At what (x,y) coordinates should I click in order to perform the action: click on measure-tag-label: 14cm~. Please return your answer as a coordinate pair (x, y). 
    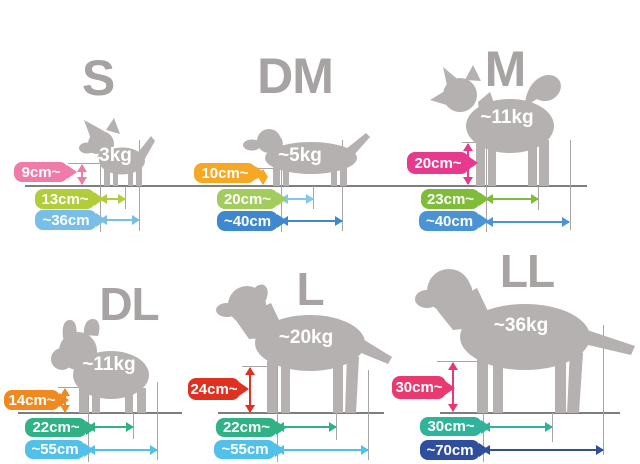
    Looking at the image, I should click on (32, 400).